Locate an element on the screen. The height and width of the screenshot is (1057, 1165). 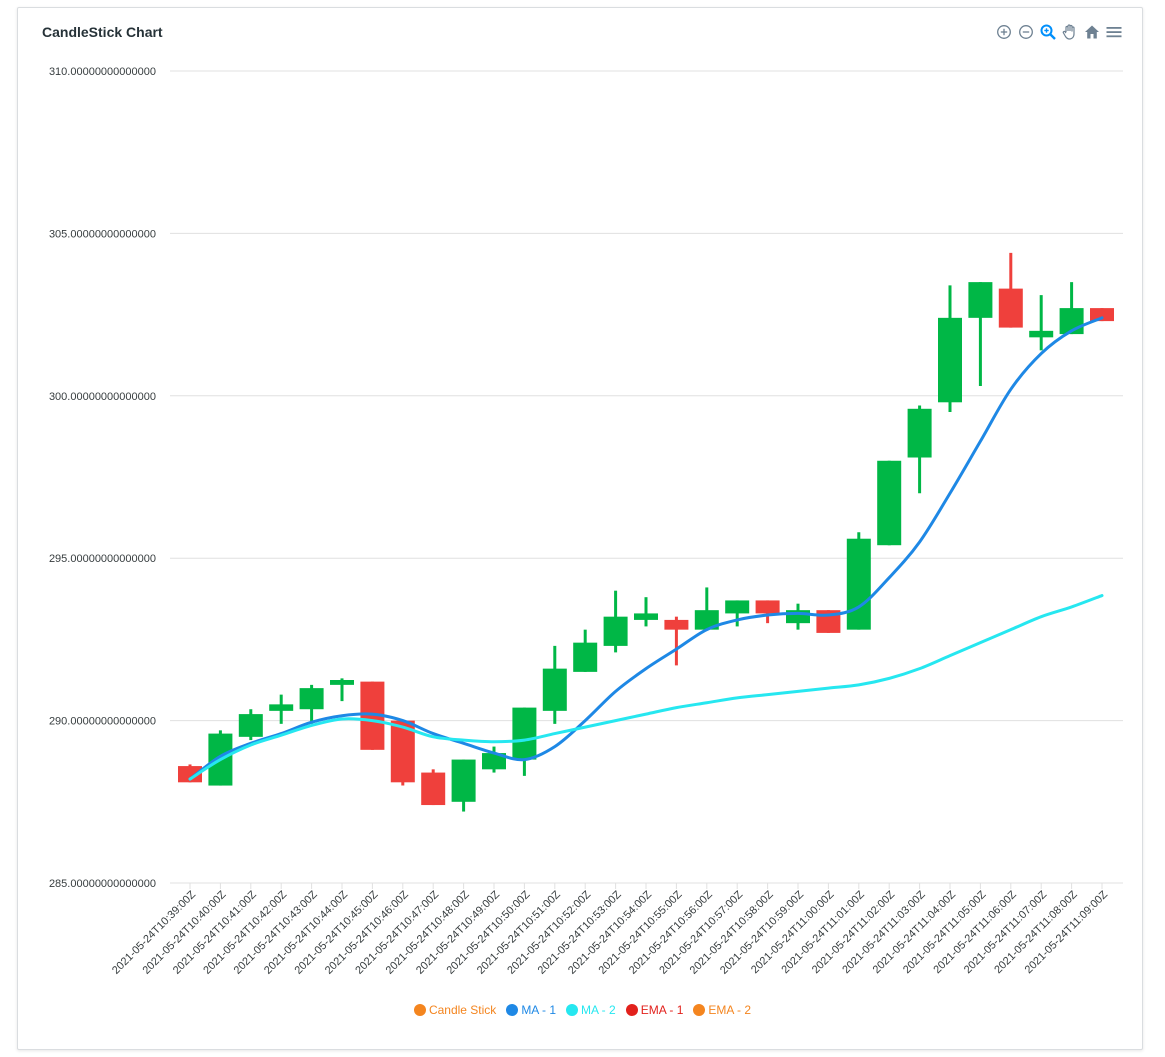
home-icon is located at coordinates (1092, 32).